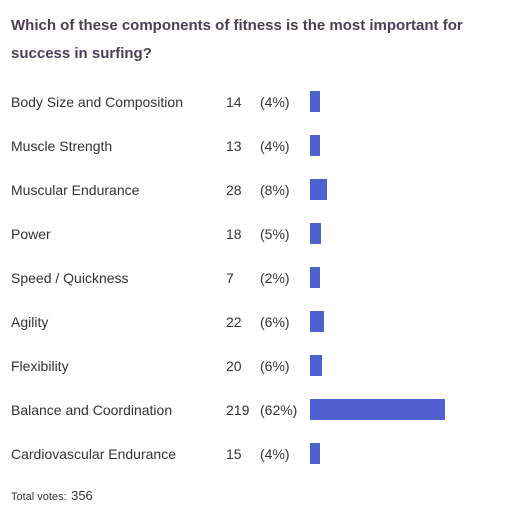  I want to click on total-votes: Total votes: 356, so click(52, 496).